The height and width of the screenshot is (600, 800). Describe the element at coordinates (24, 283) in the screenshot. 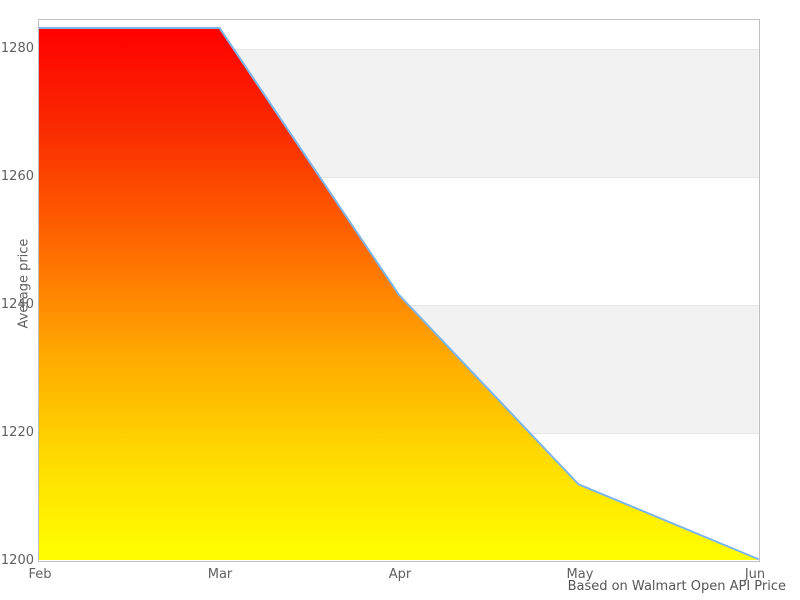

I see `y-axis-title: Average price` at that location.